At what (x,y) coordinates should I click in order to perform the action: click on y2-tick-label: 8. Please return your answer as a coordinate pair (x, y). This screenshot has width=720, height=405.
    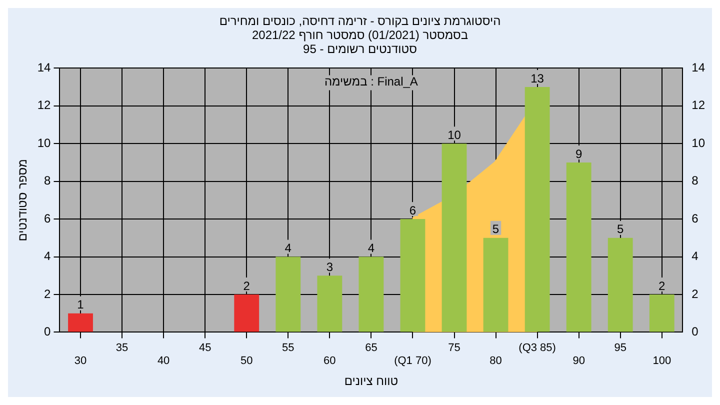
    Looking at the image, I should click on (695, 181).